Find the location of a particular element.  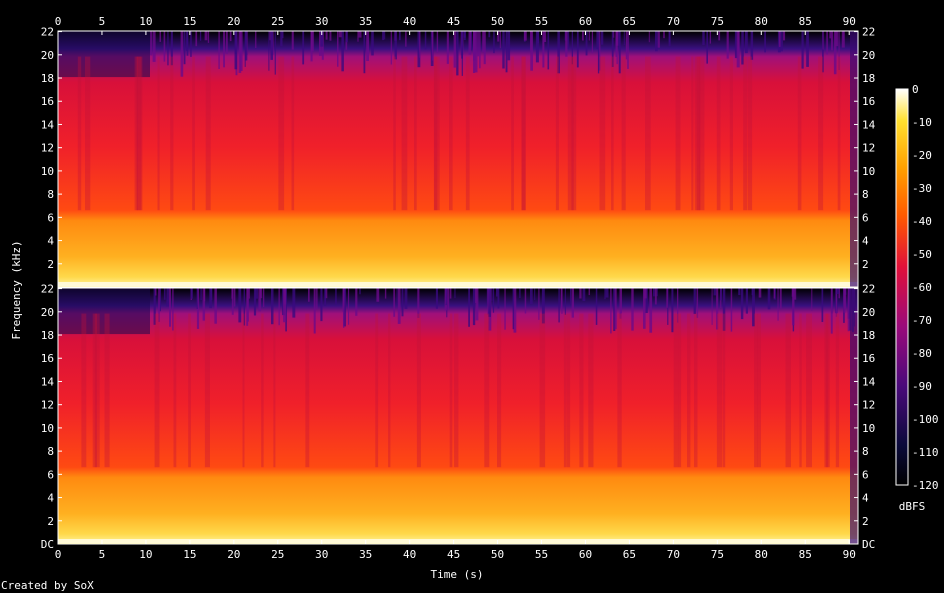

x-tick-label-bottom: 80 is located at coordinates (761, 554).